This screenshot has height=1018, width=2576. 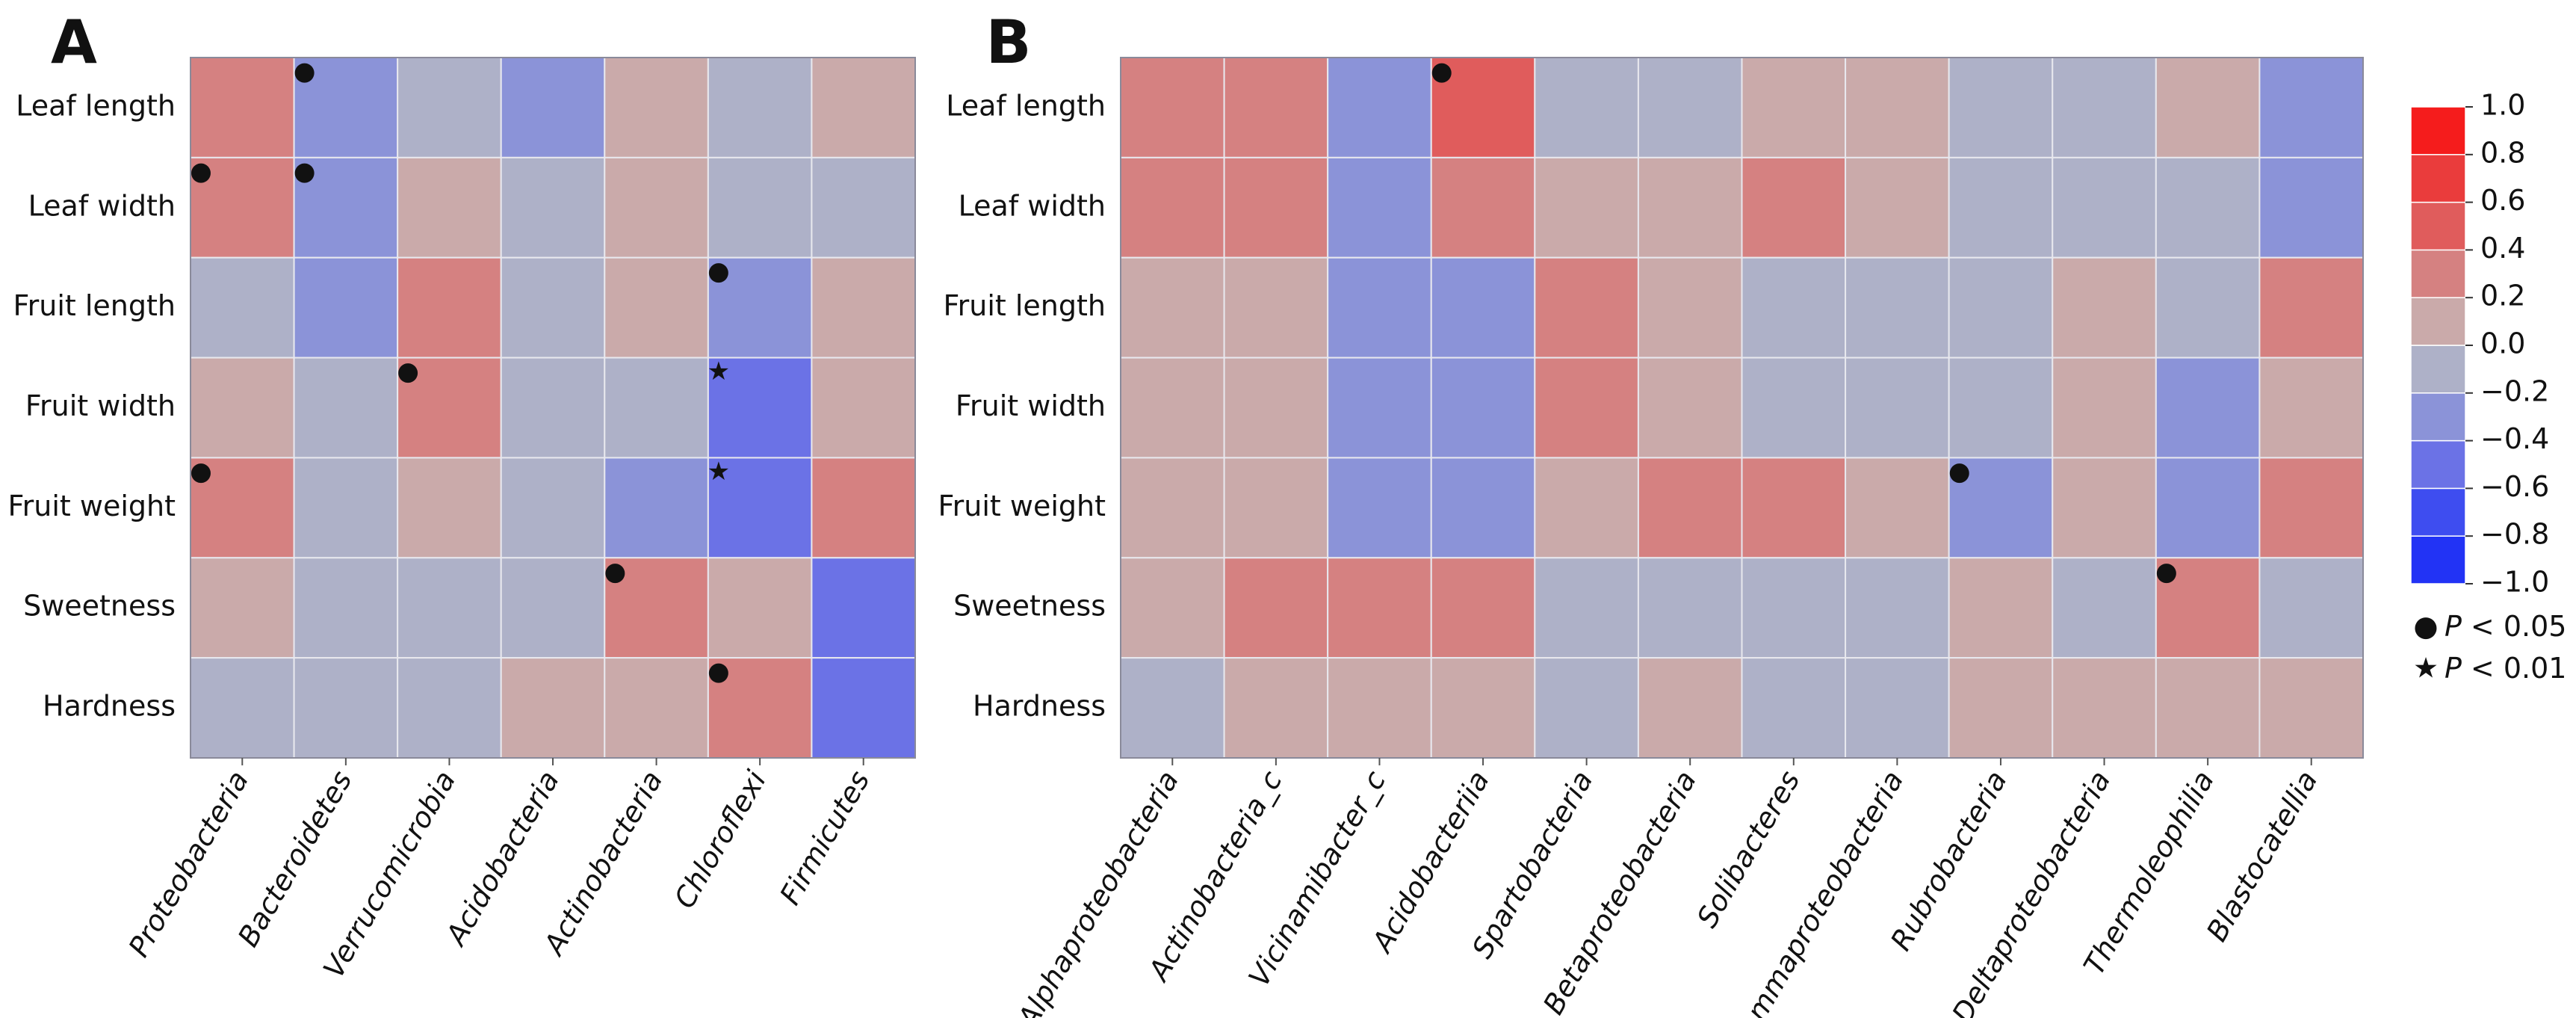 What do you see at coordinates (2502, 249) in the screenshot?
I see `colorbar-tick-label: 0.4` at bounding box center [2502, 249].